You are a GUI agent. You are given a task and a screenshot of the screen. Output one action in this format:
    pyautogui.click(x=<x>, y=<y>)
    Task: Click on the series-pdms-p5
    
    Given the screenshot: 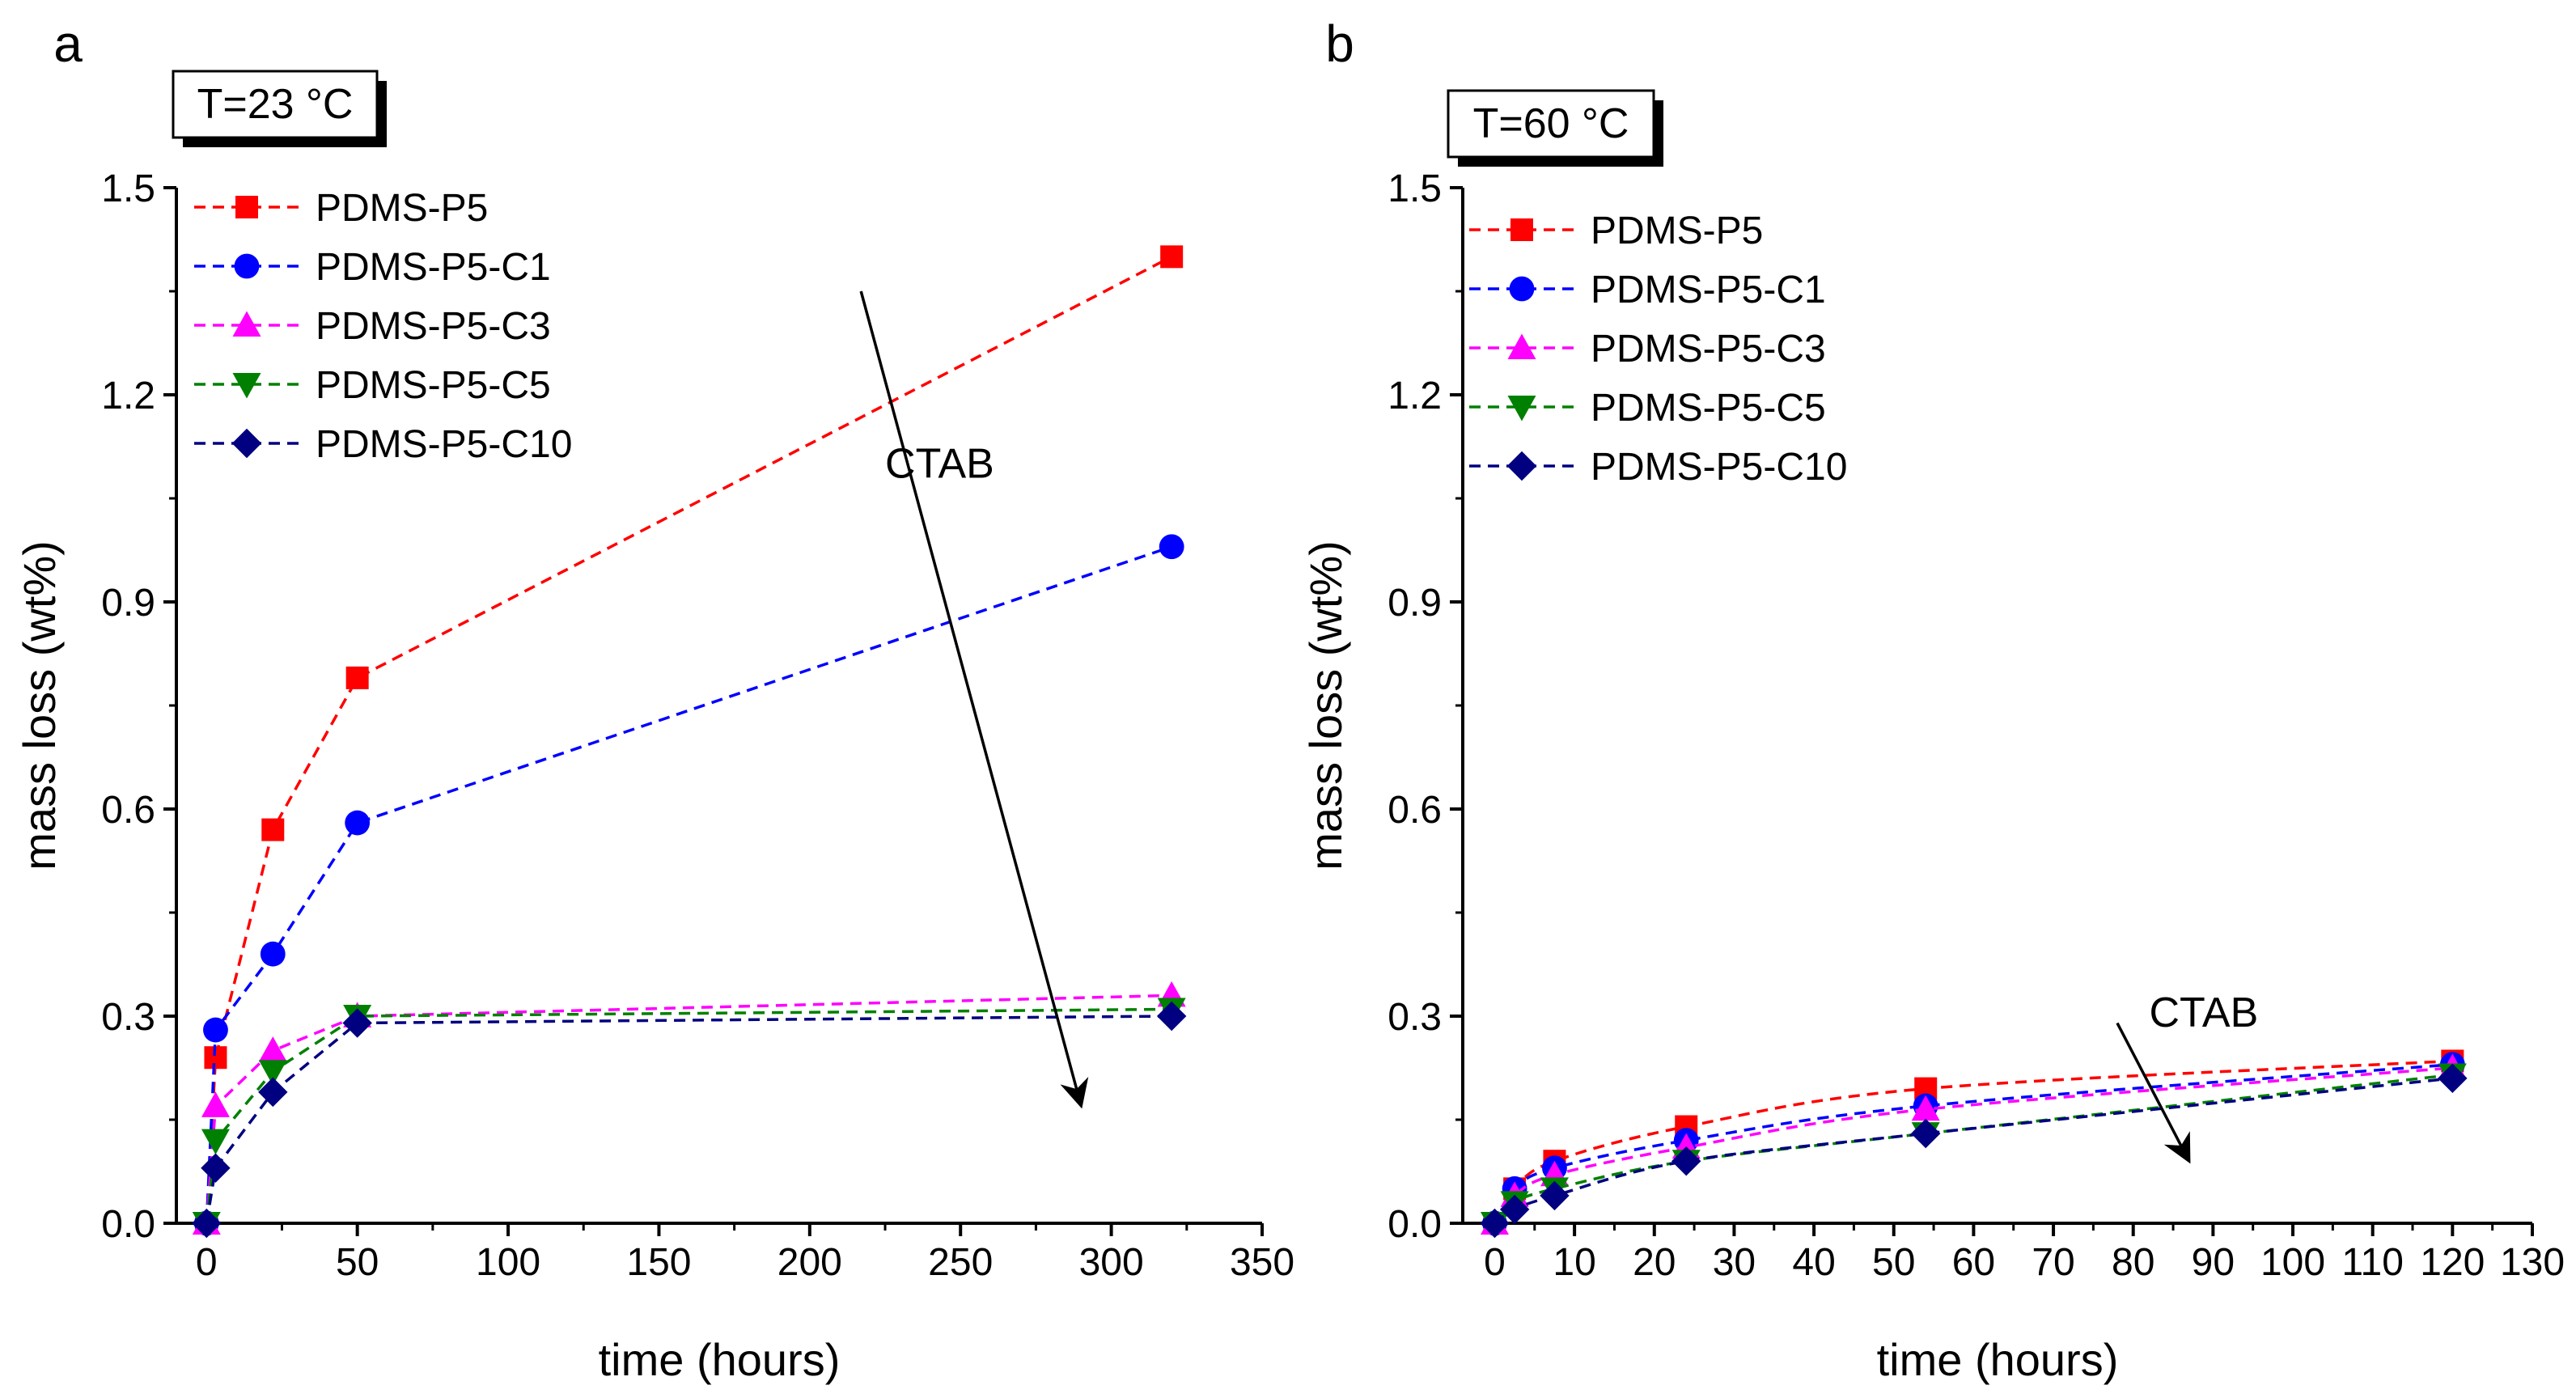 What is the action you would take?
    pyautogui.click(x=1973, y=1142)
    